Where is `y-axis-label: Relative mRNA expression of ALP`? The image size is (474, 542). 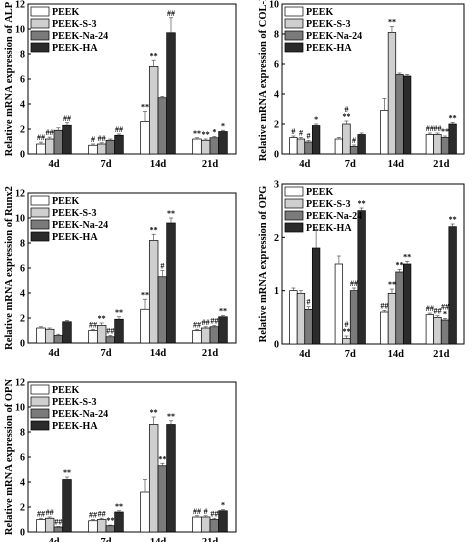
y-axis-label: Relative mRNA expression of ALP is located at coordinates (9, 78).